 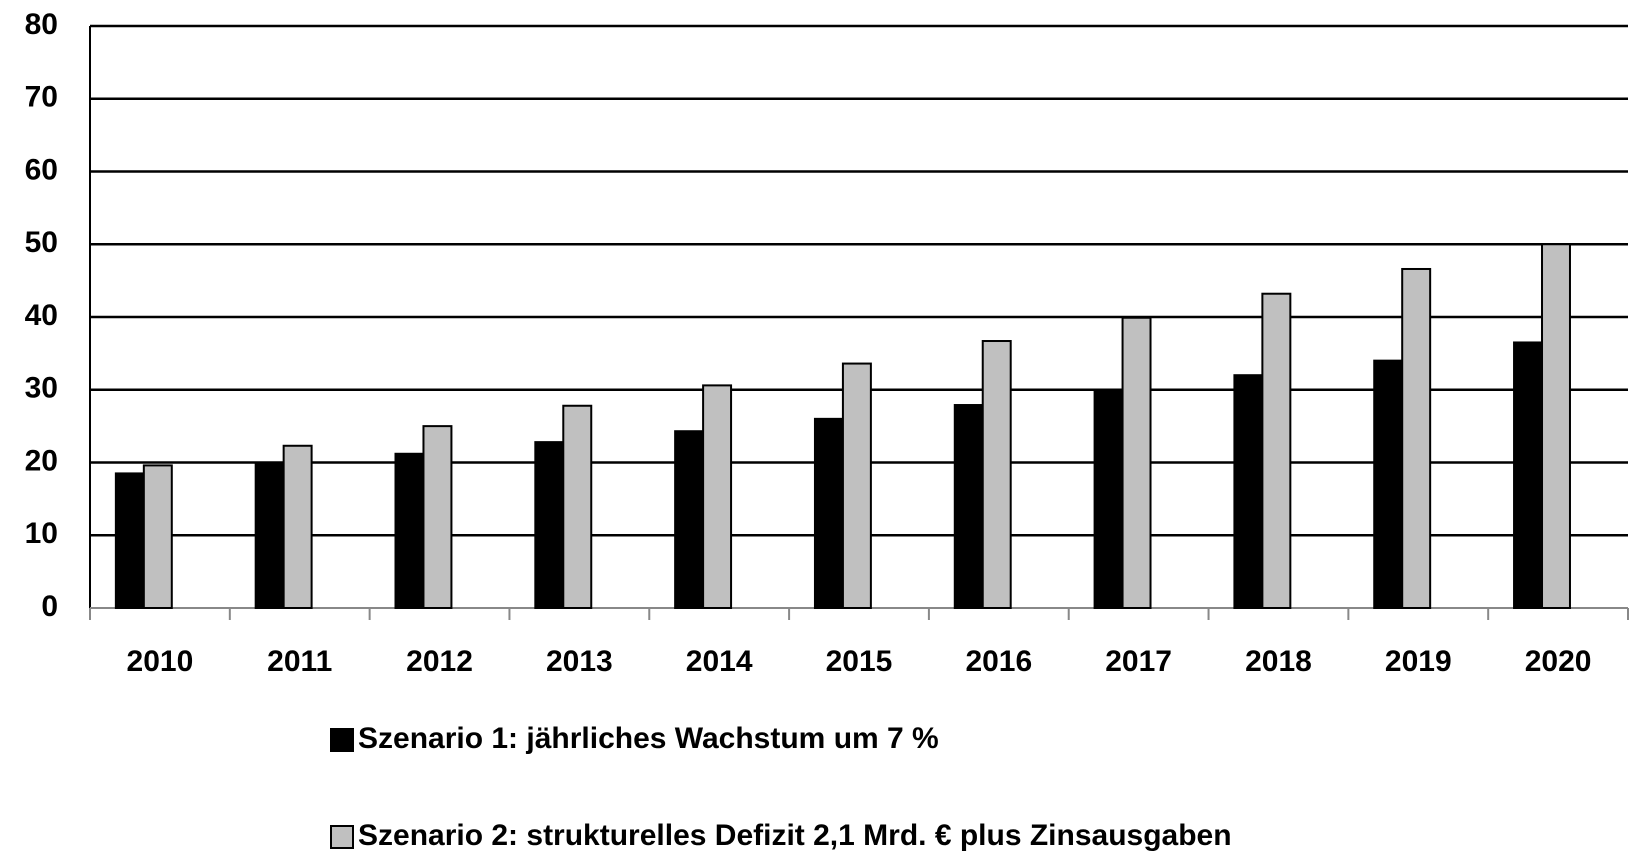 I want to click on x-tick-label: 2015, so click(x=859, y=661).